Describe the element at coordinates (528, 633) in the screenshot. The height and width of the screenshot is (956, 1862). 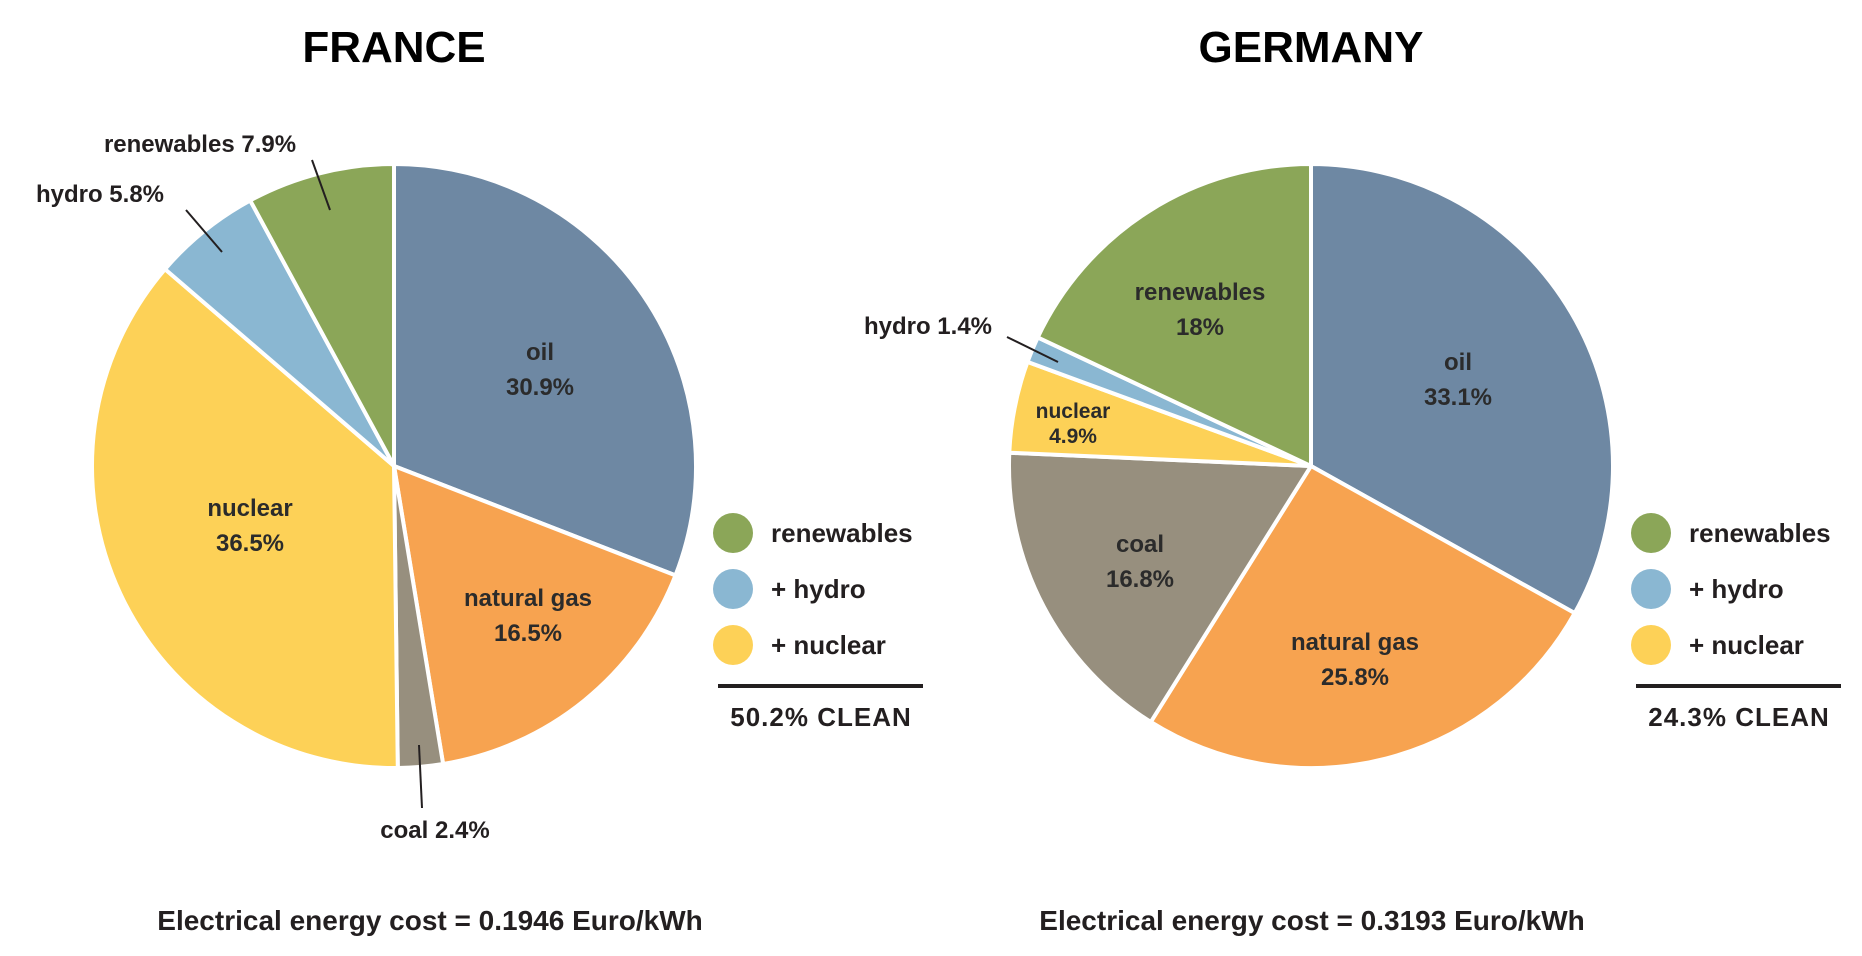
I see `slice-value: 16.5%` at that location.